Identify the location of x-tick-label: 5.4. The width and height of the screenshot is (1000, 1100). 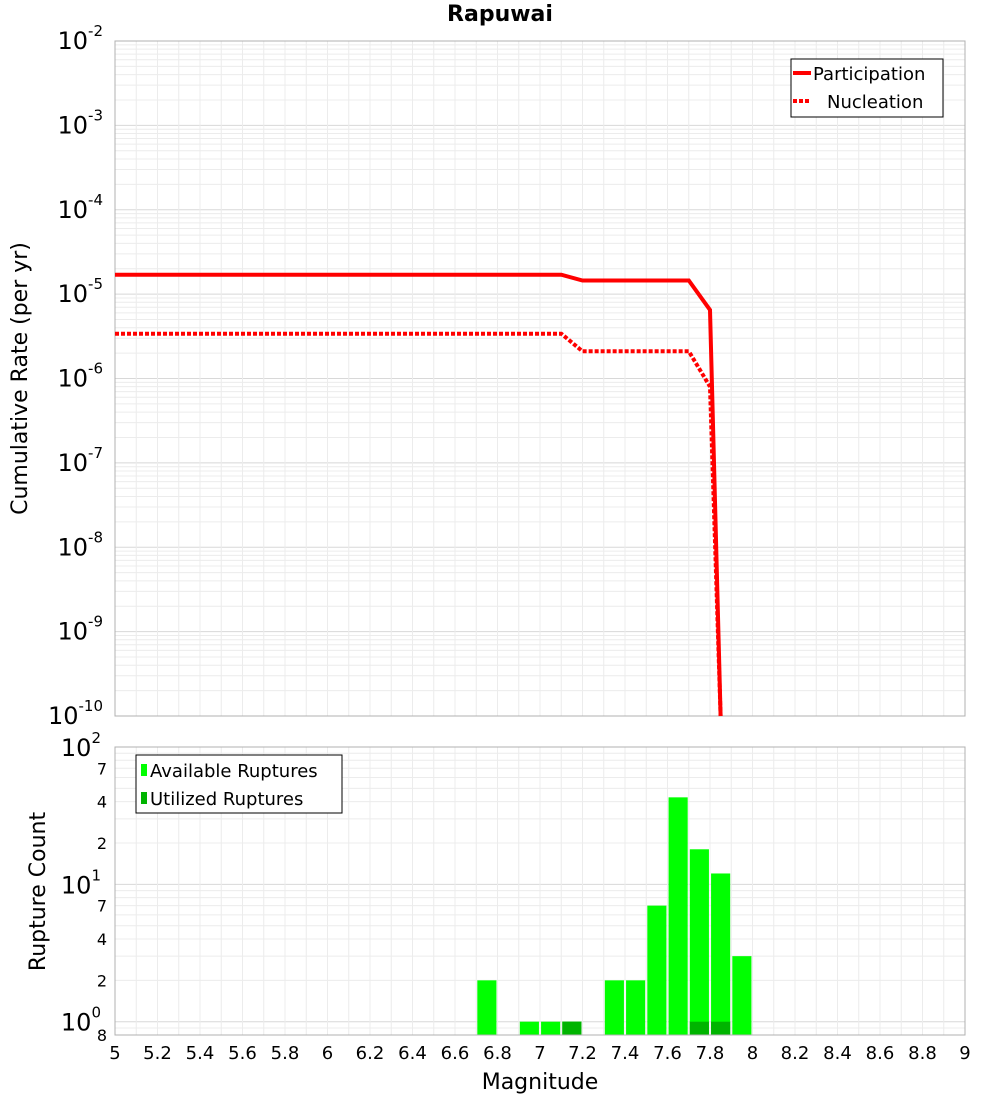
(200, 1053).